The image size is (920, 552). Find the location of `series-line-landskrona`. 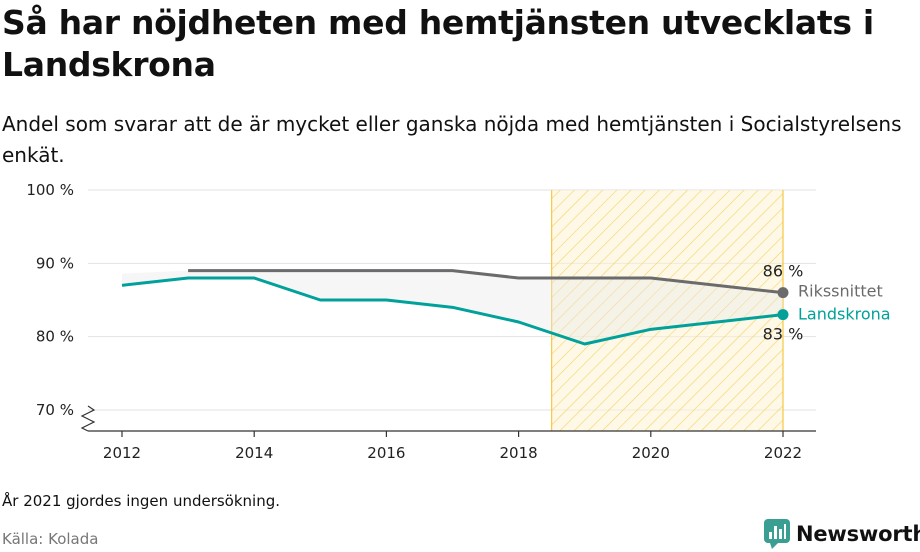

series-line-landskrona is located at coordinates (452, 311).